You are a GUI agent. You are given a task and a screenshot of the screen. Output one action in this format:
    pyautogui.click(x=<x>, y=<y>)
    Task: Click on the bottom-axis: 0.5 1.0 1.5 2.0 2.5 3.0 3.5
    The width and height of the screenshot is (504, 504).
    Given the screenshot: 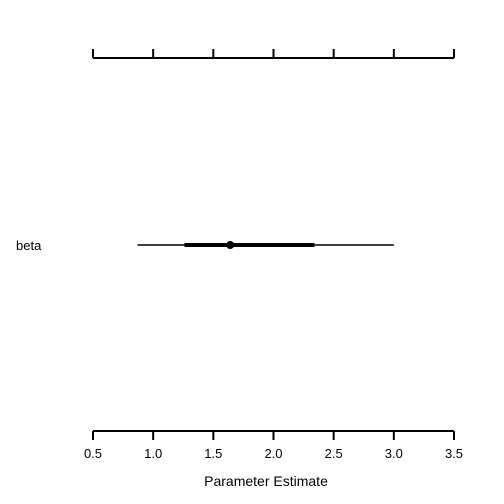 What is the action you would take?
    pyautogui.click(x=273, y=445)
    